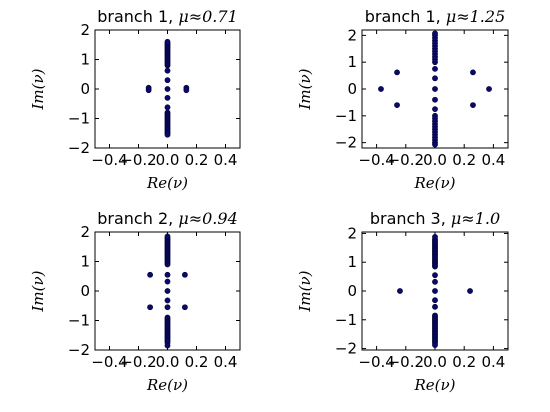 The height and width of the screenshot is (412, 550). I want to click on subplot-title: branch 1, μ≈0.71, so click(167, 16).